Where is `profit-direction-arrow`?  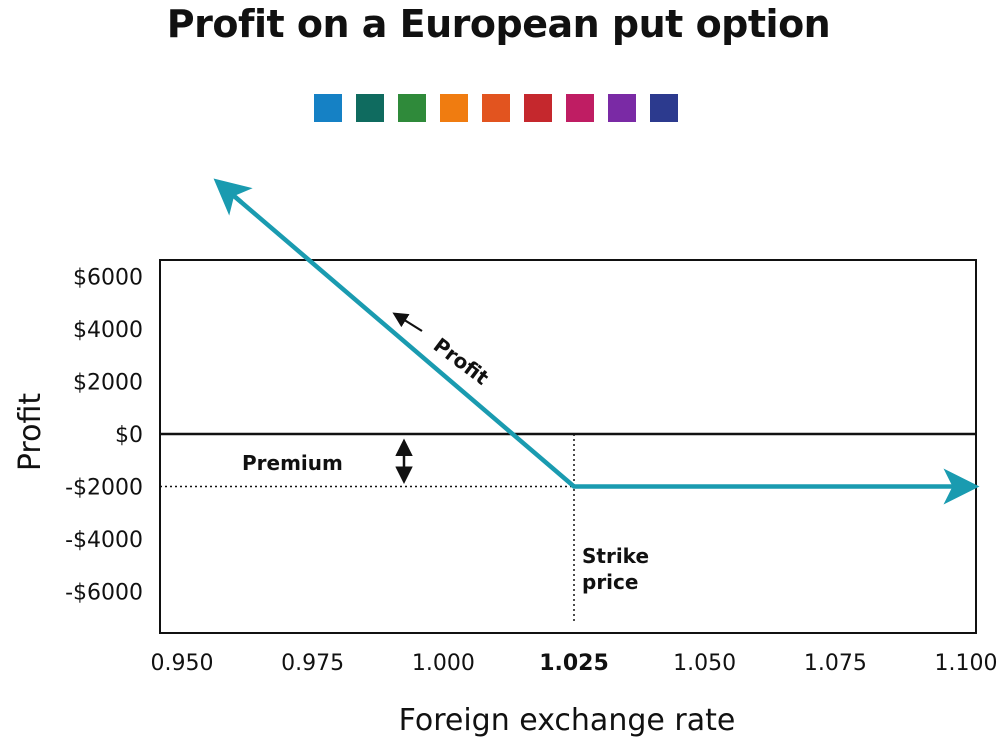 profit-direction-arrow is located at coordinates (407, 322).